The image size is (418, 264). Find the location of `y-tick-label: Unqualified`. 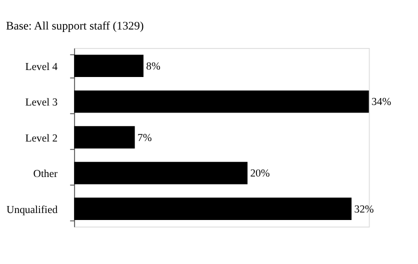

y-tick-label: Unqualified is located at coordinates (32, 210).